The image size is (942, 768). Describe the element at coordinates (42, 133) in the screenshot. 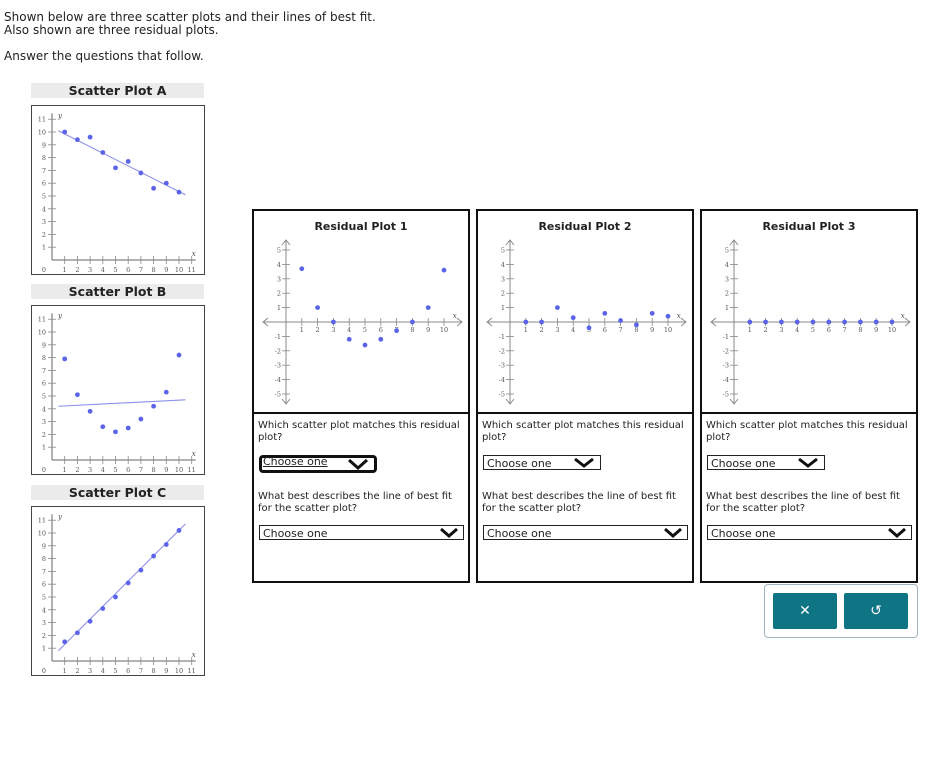

I see `y-tick-label: 10` at that location.